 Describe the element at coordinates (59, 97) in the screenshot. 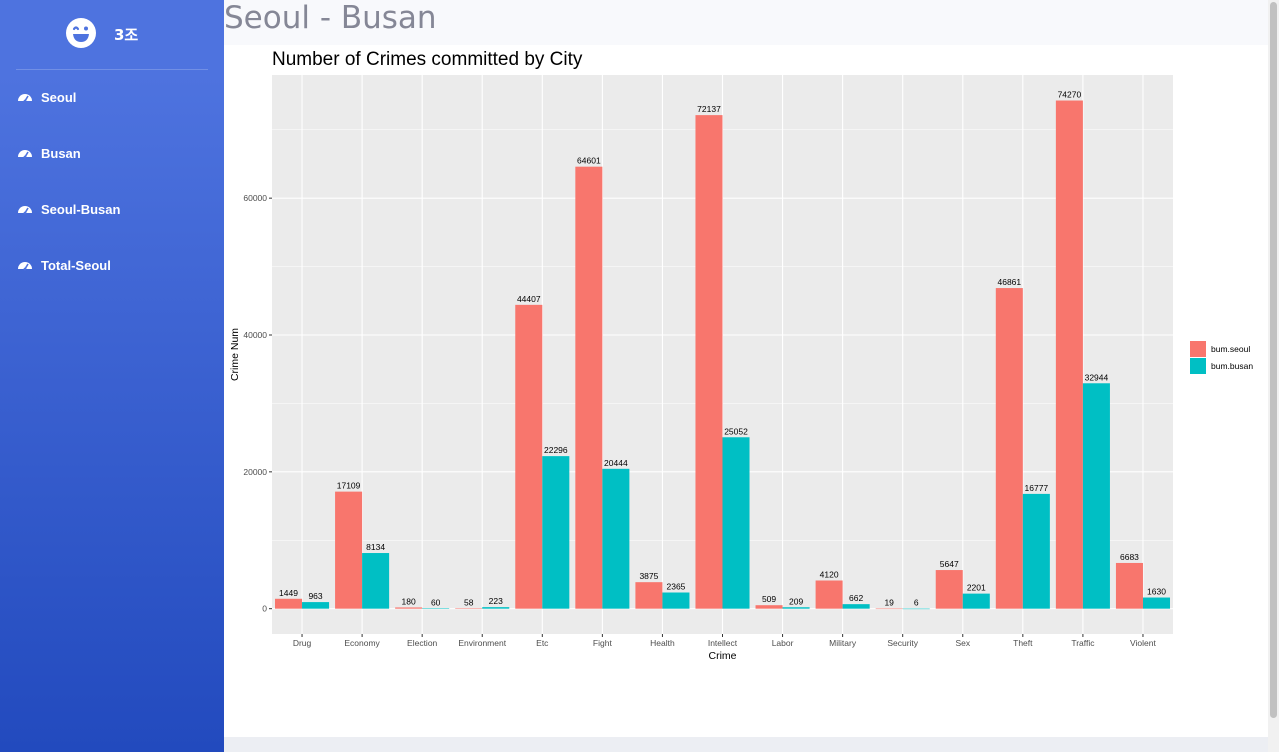

I see `sidebar-item-label: Seoul` at that location.